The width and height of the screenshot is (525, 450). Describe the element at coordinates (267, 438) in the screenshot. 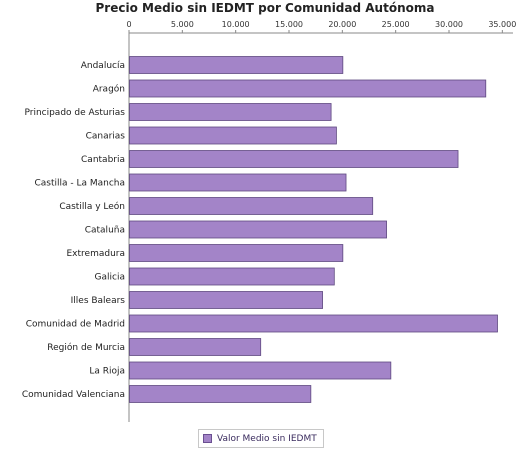

I see `legend-label: Valor Medio sin IEDMT` at that location.